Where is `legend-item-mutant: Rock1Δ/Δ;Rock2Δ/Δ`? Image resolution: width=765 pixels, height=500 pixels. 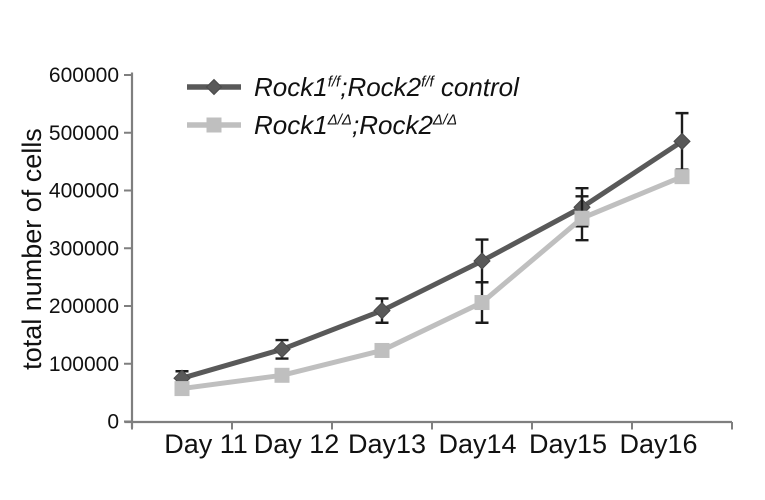 legend-item-mutant: Rock1Δ/Δ;Rock2Δ/Δ is located at coordinates (352, 125).